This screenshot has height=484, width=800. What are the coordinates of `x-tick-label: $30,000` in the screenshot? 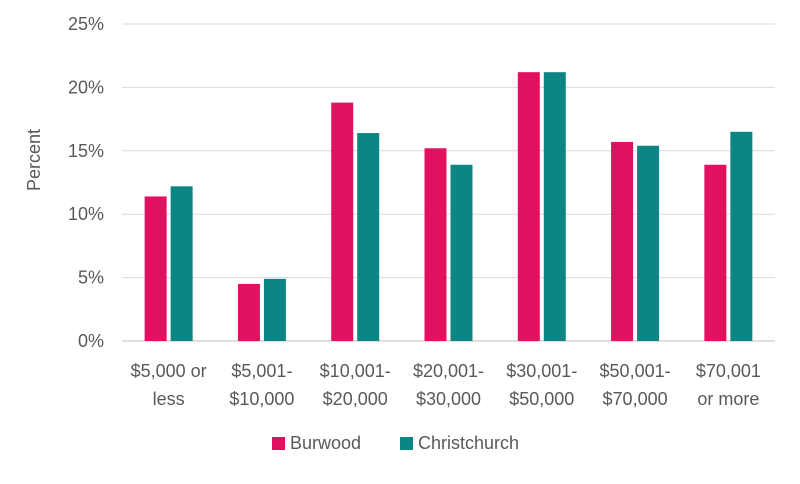 It's located at (448, 399).